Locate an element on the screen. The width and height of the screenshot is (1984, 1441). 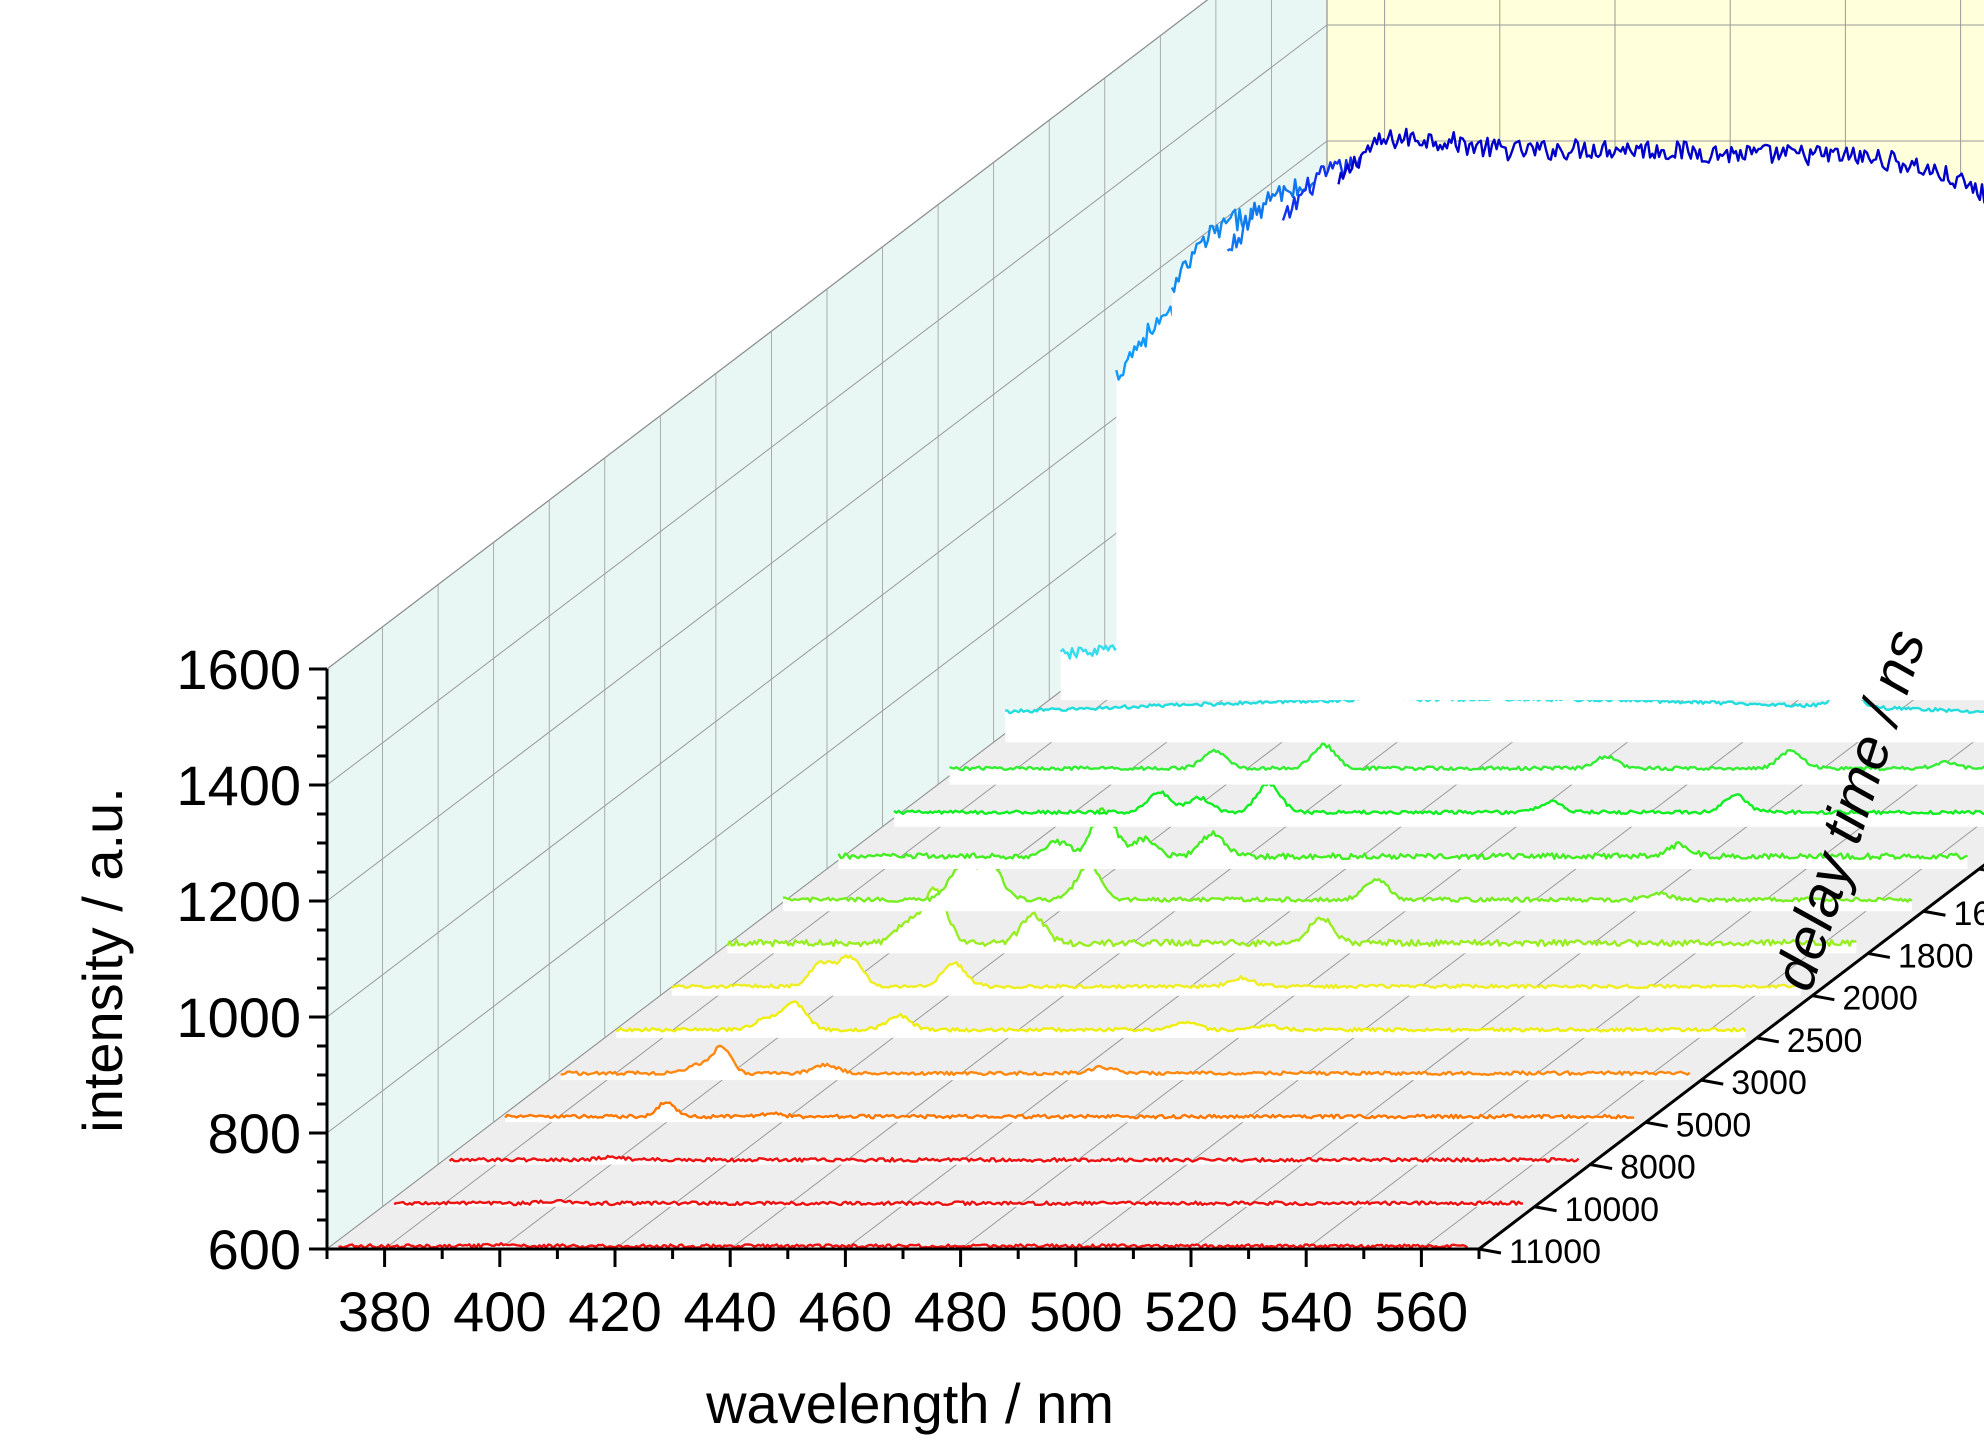
series-fill-2000 is located at coordinates (1236, 975).